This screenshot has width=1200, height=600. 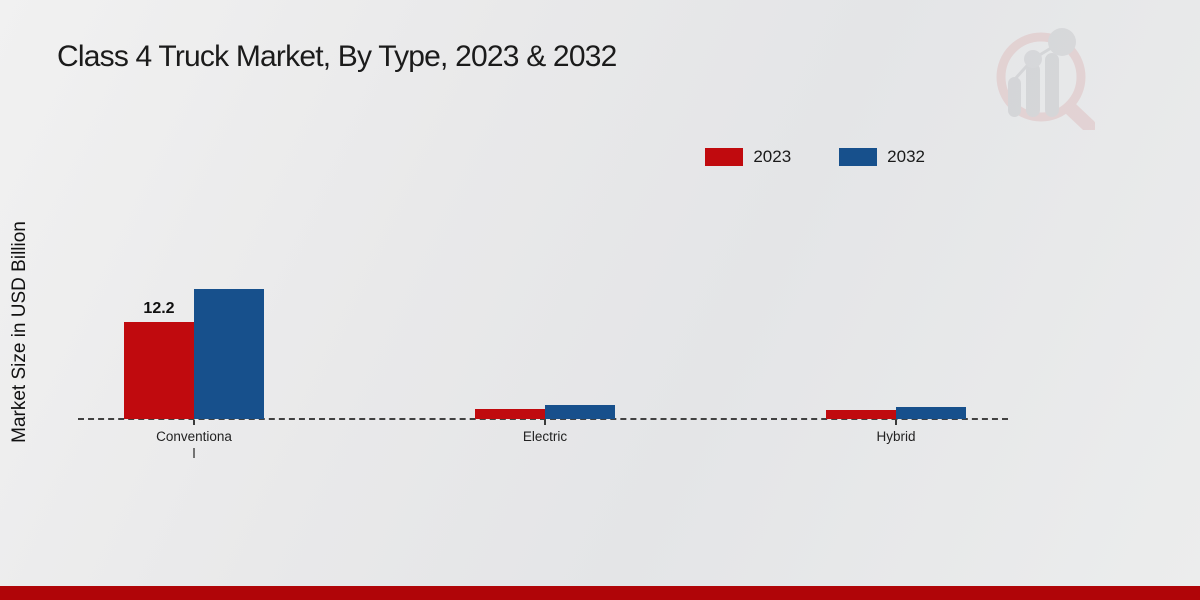 What do you see at coordinates (815, 157) in the screenshot?
I see `legend: 2023 2032` at bounding box center [815, 157].